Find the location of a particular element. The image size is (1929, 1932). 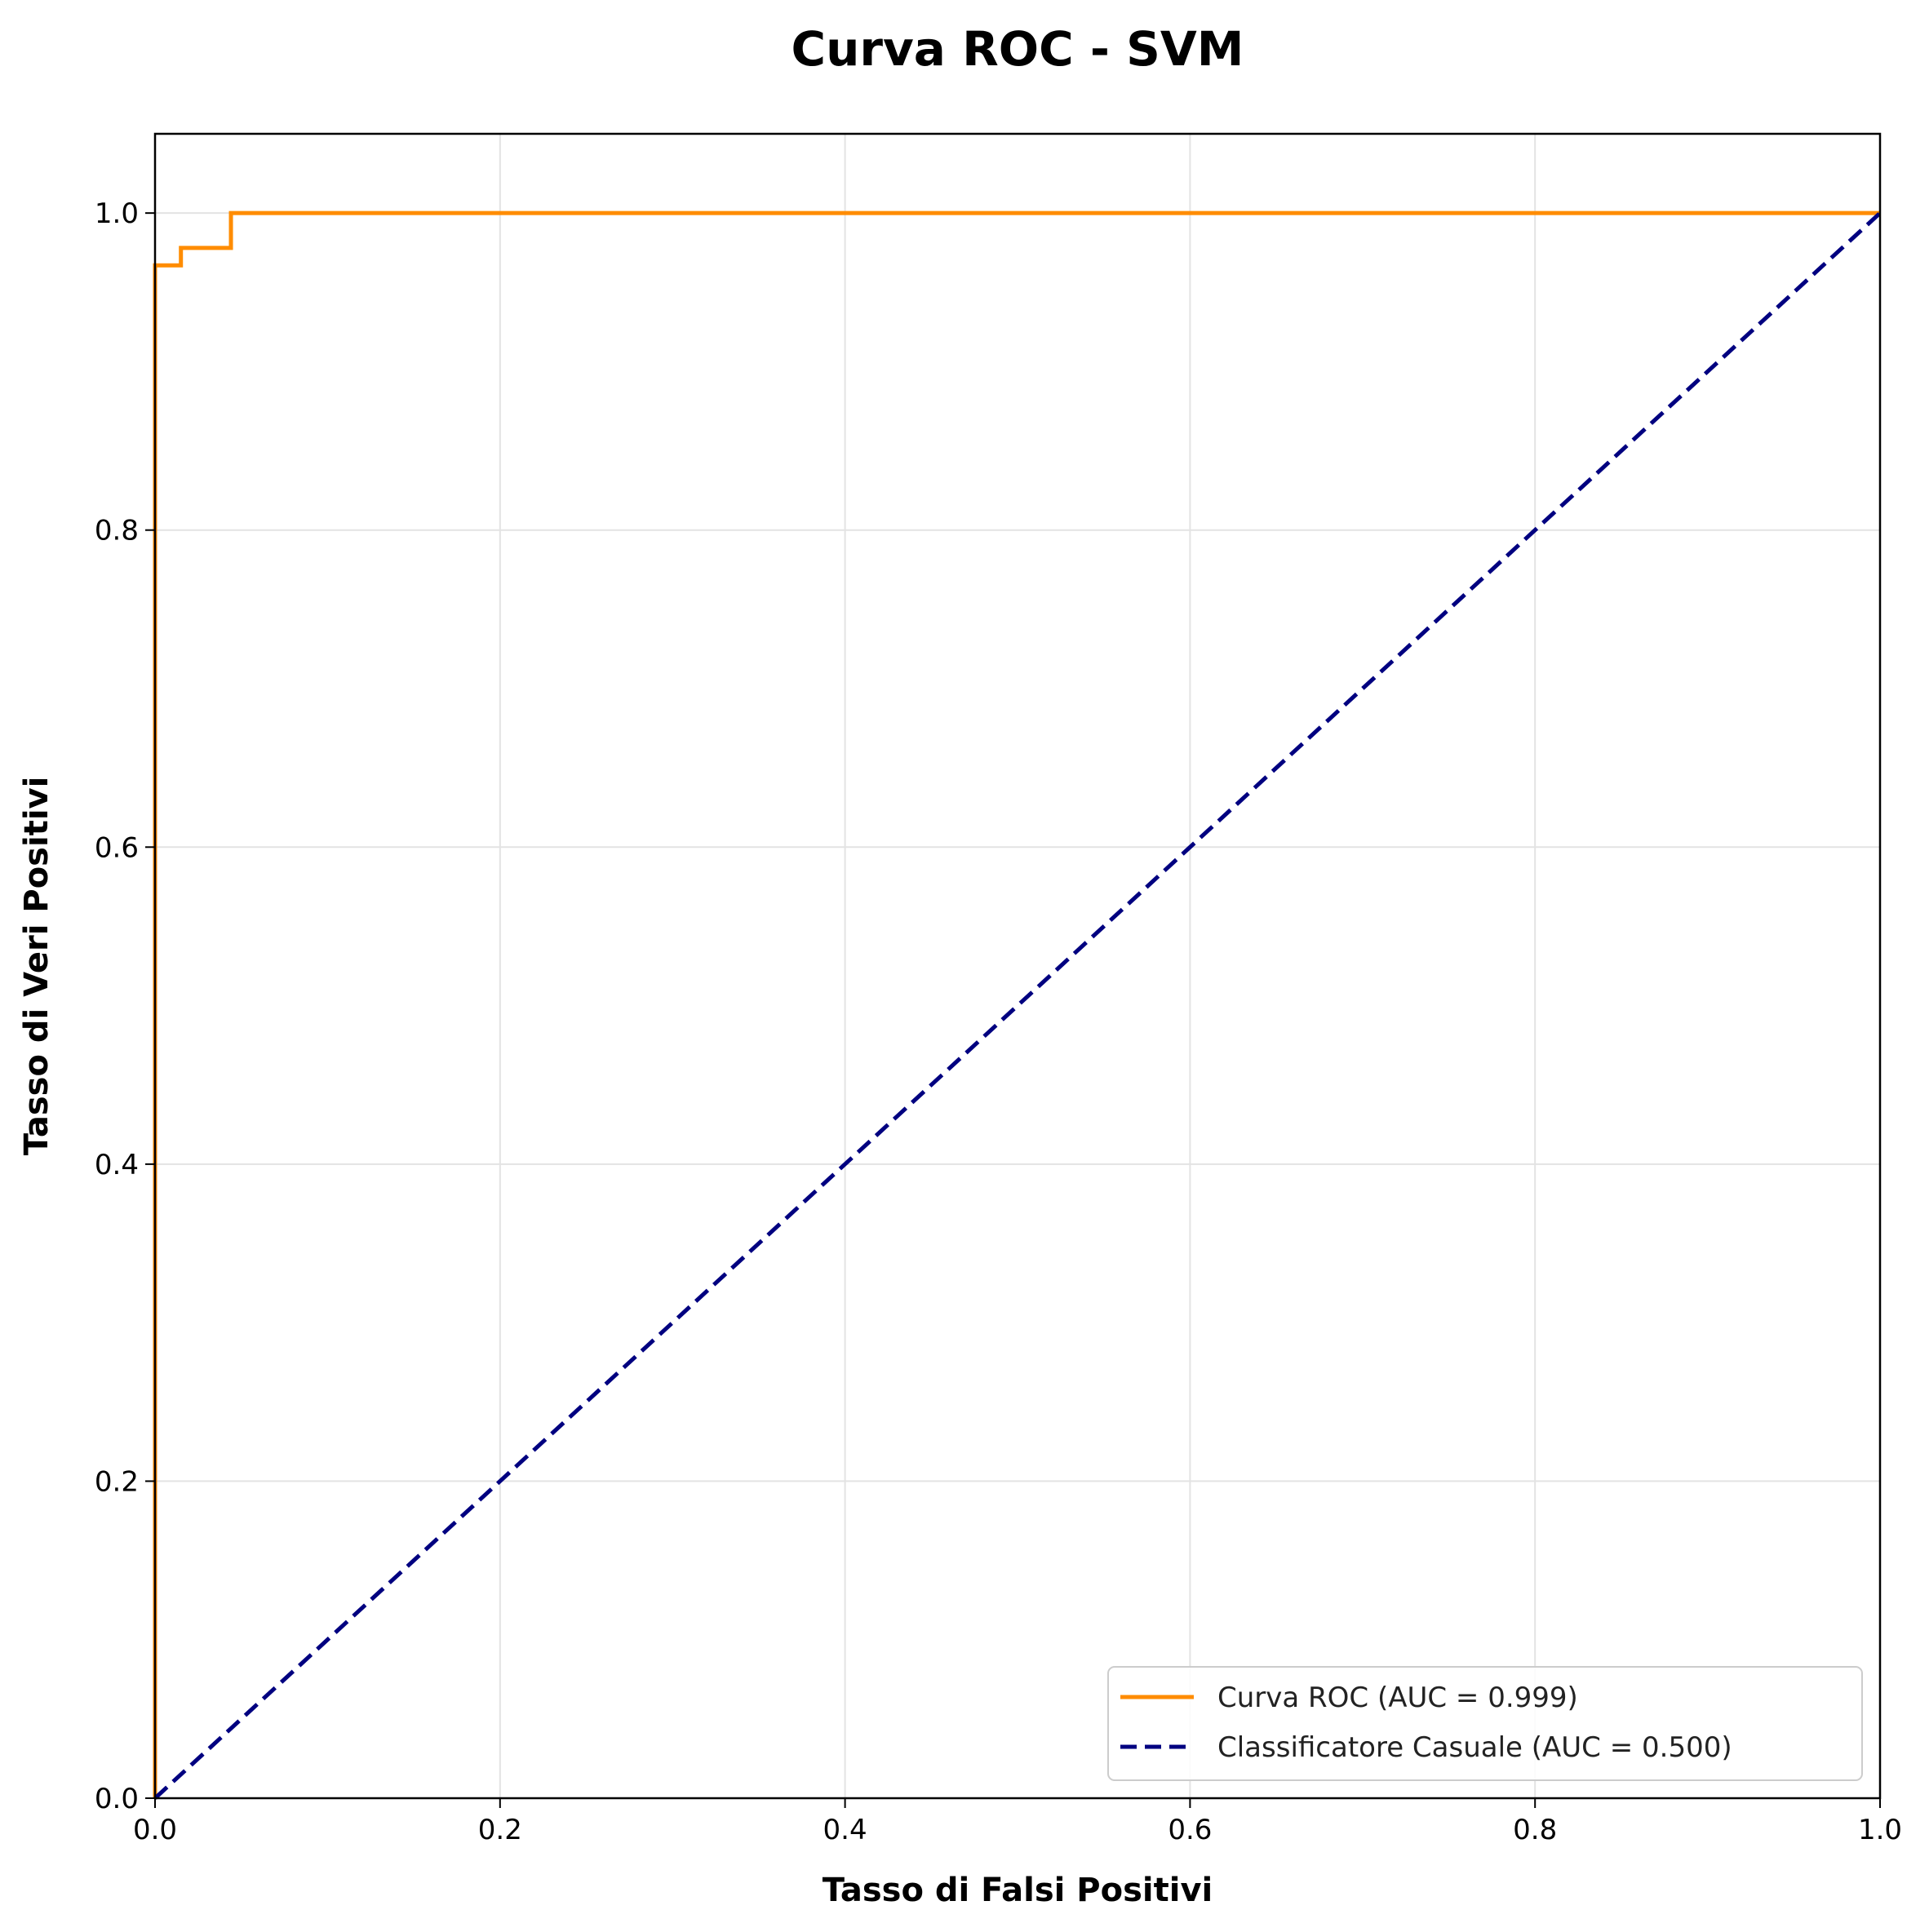

x-tick-label: 1.0 is located at coordinates (1880, 1830).